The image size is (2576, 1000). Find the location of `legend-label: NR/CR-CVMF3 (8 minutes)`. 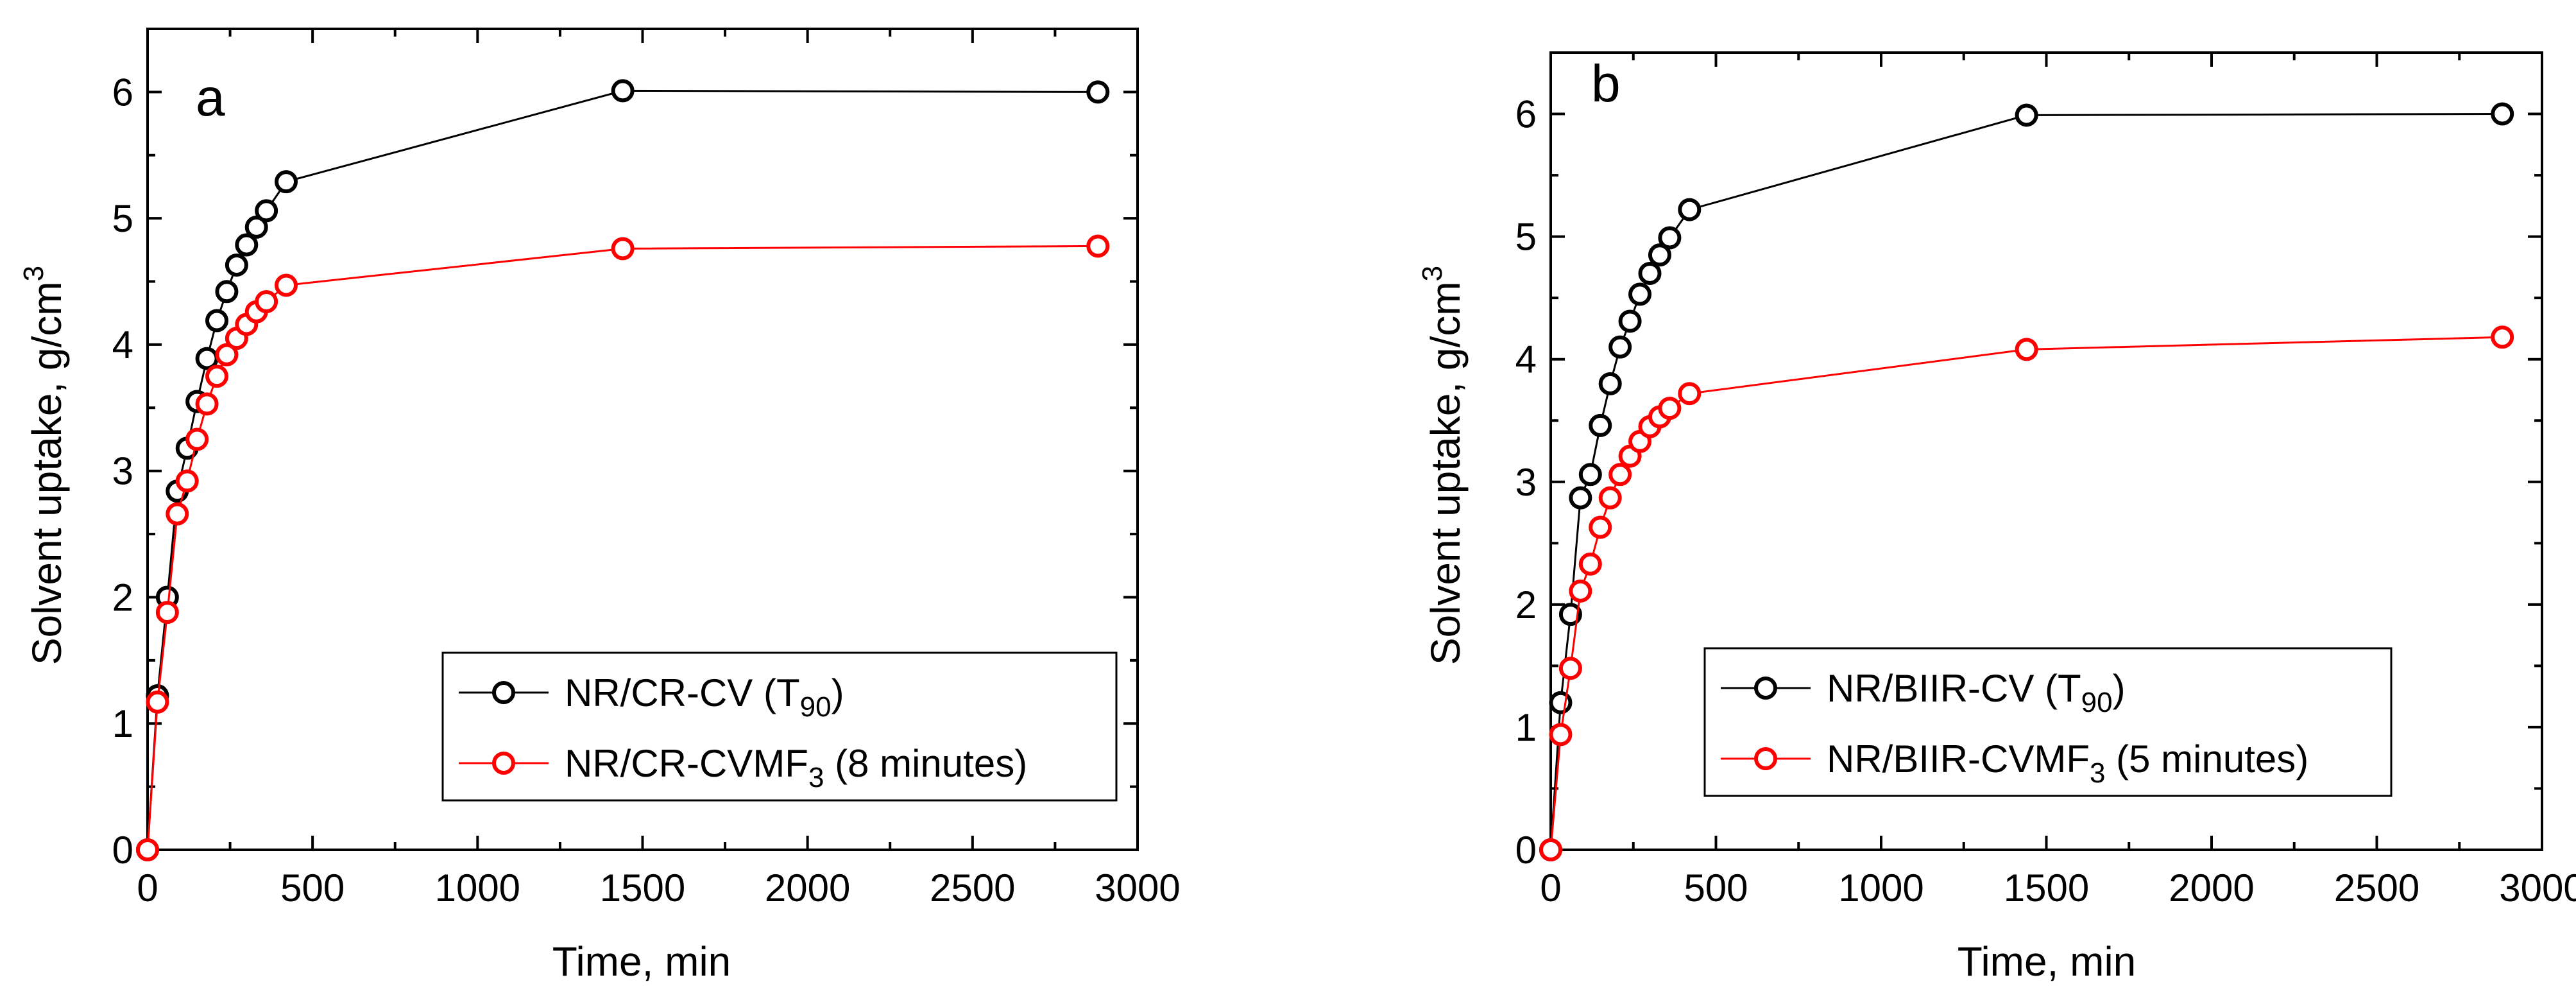

legend-label: NR/CR-CVMF3 (8 minutes) is located at coordinates (796, 768).